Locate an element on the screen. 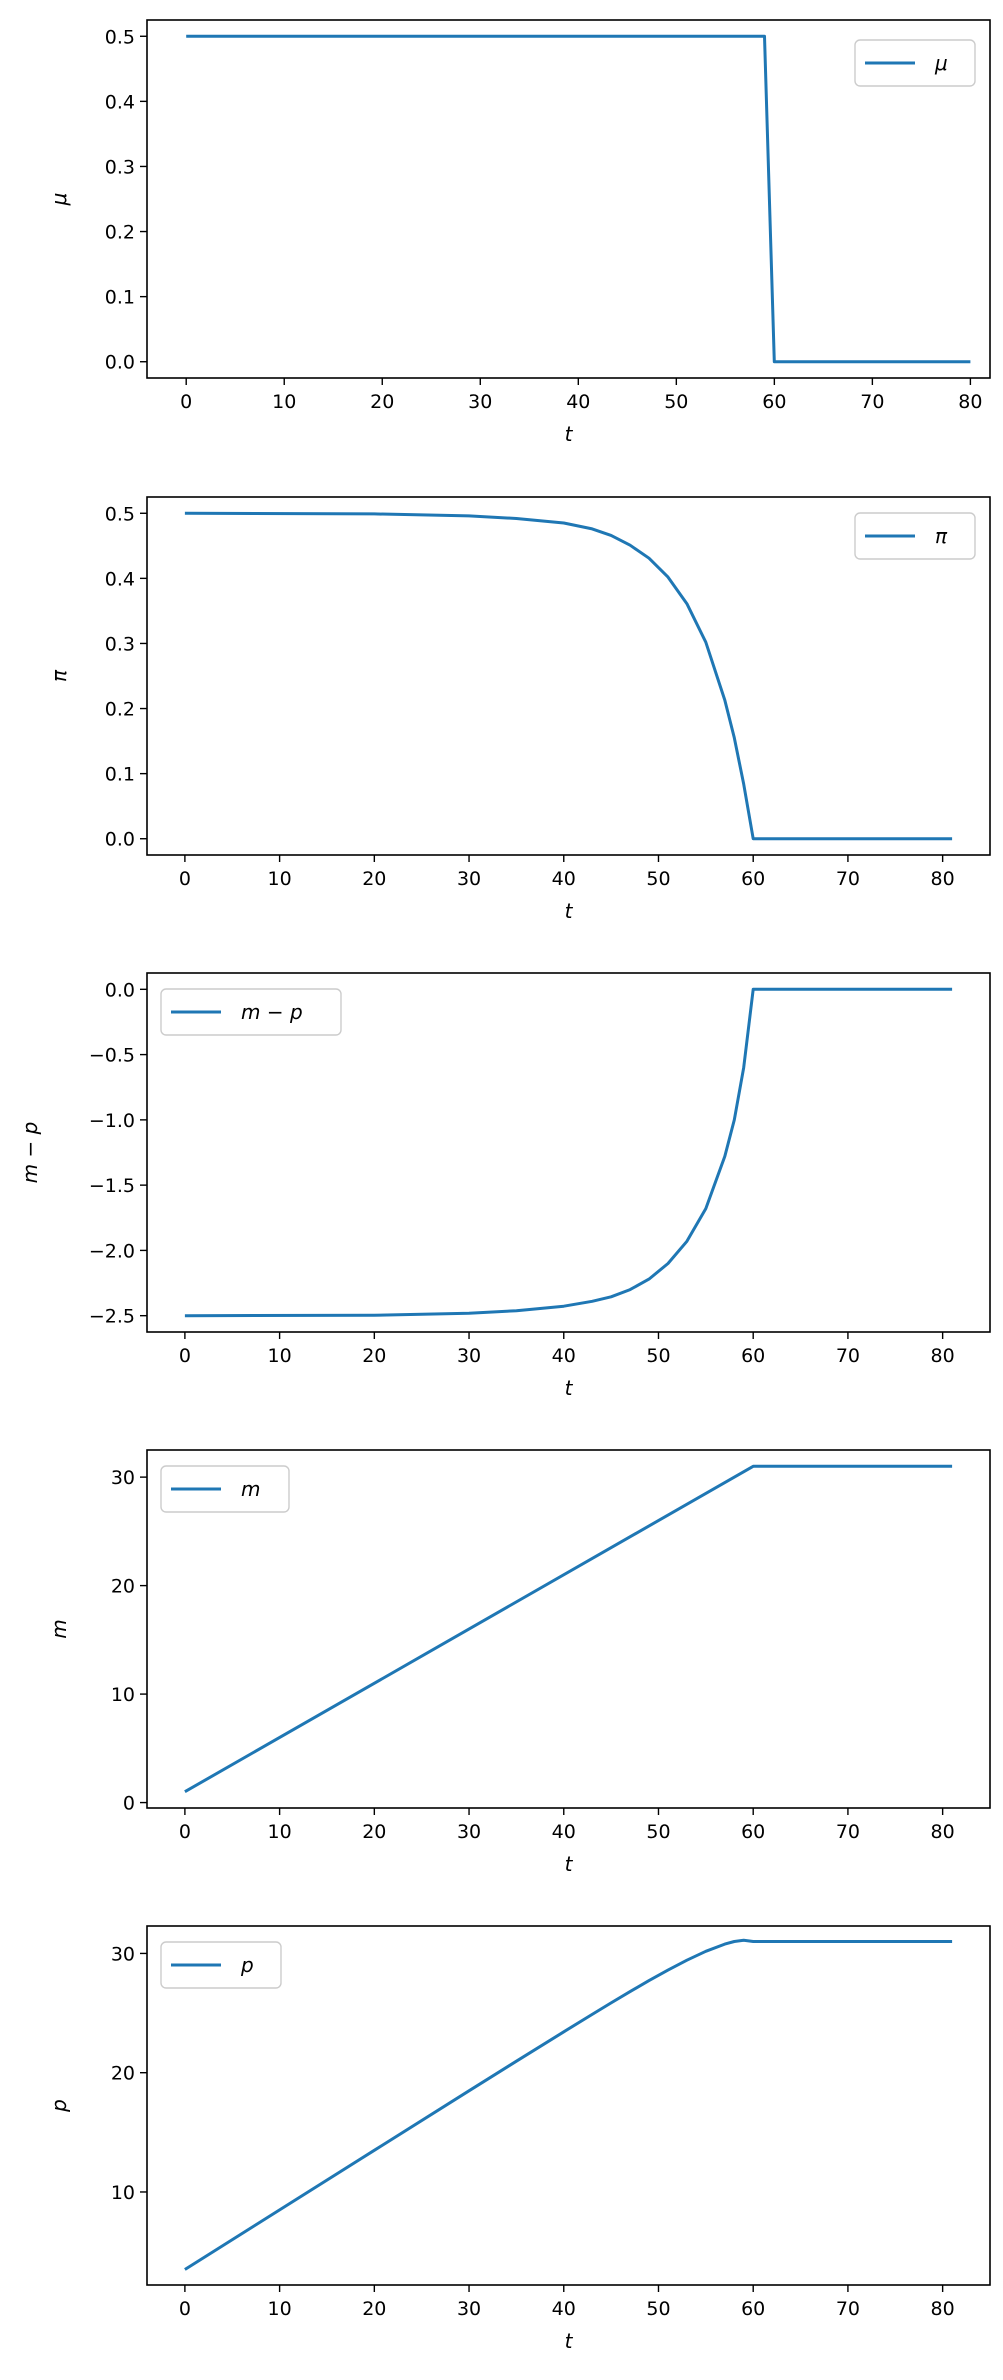  y-axis-label: m is located at coordinates (59, 1628).